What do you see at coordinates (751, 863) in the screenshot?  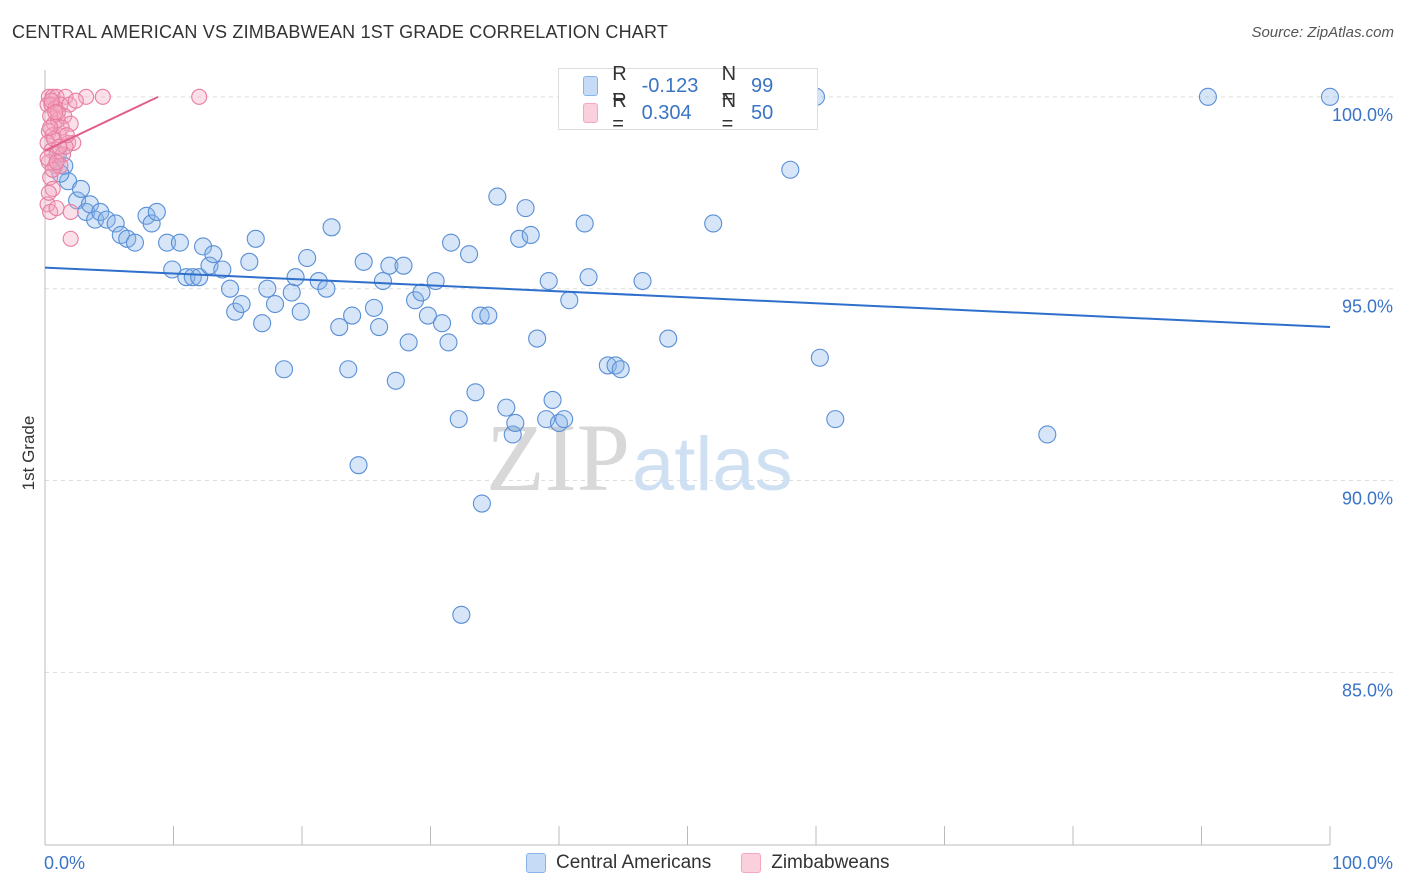 I see `legend-swatch-pink` at bounding box center [751, 863].